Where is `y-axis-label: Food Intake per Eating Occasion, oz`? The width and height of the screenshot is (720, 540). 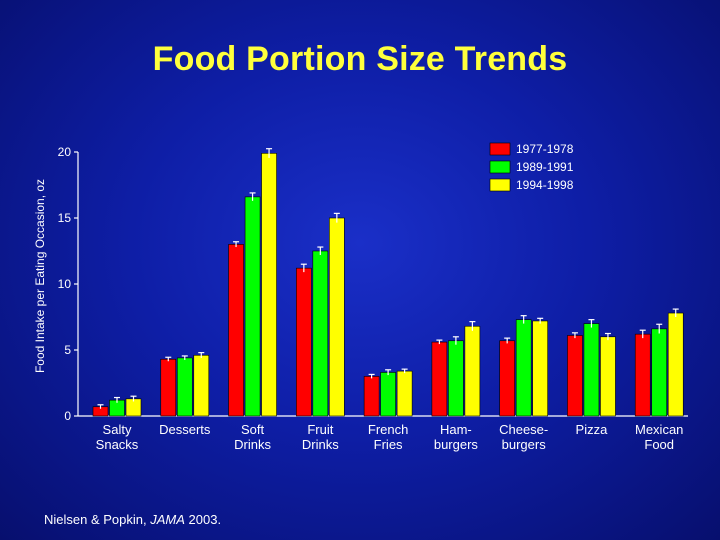
y-axis-label: Food Intake per Eating Occasion, oz is located at coordinates (40, 276).